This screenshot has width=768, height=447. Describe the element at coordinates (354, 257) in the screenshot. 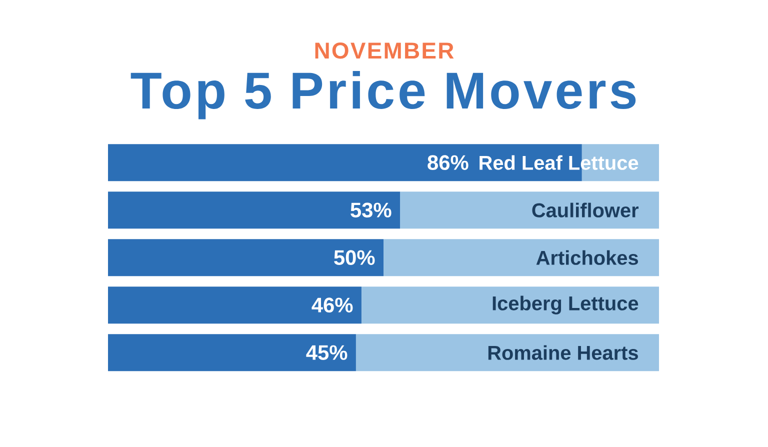

I see `data-label: 50%` at that location.